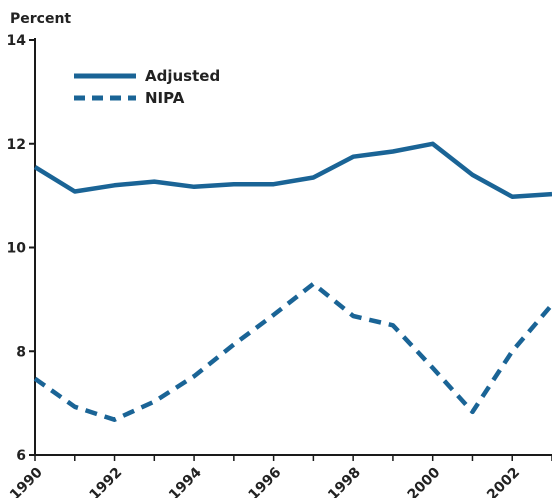 This screenshot has height=498, width=552. I want to click on x-axis-ticks: 1990 1992 1994 1996 1998 2000 2002, so click(279, 476).